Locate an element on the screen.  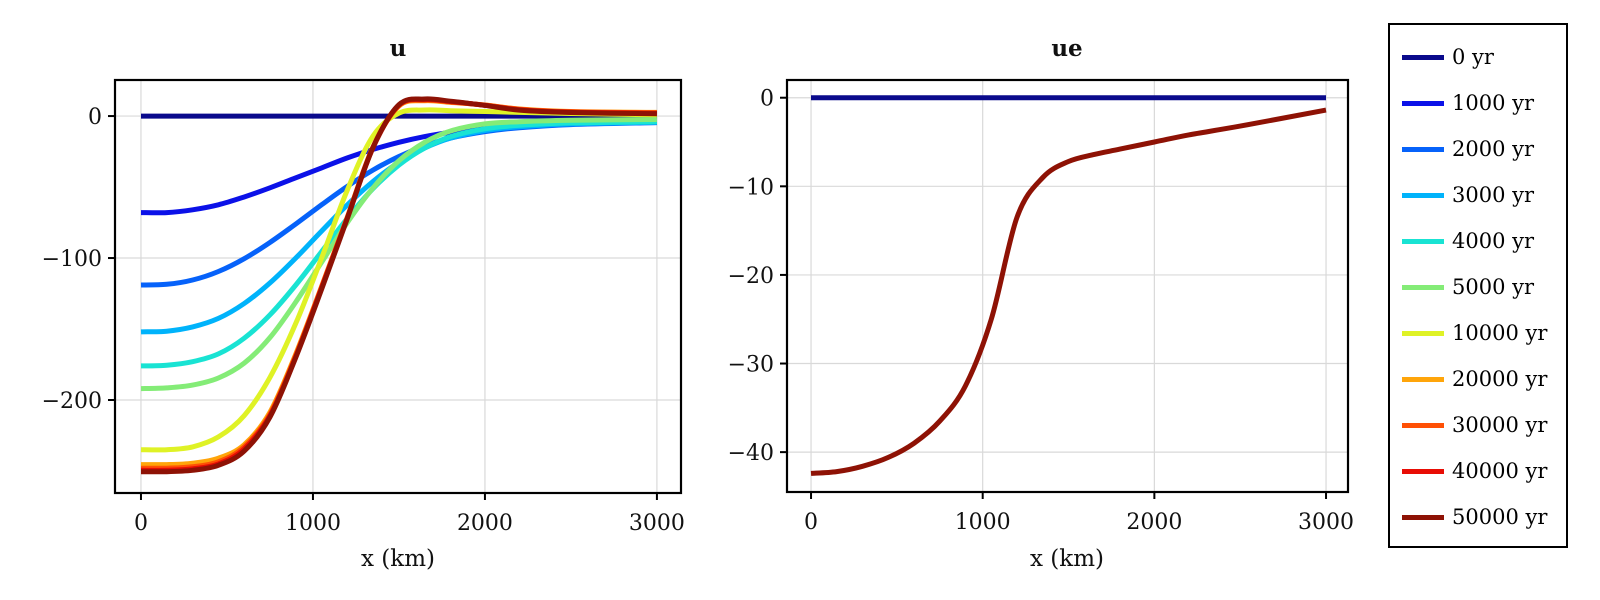
legend-item: 30000 yr is located at coordinates (1478, 425).